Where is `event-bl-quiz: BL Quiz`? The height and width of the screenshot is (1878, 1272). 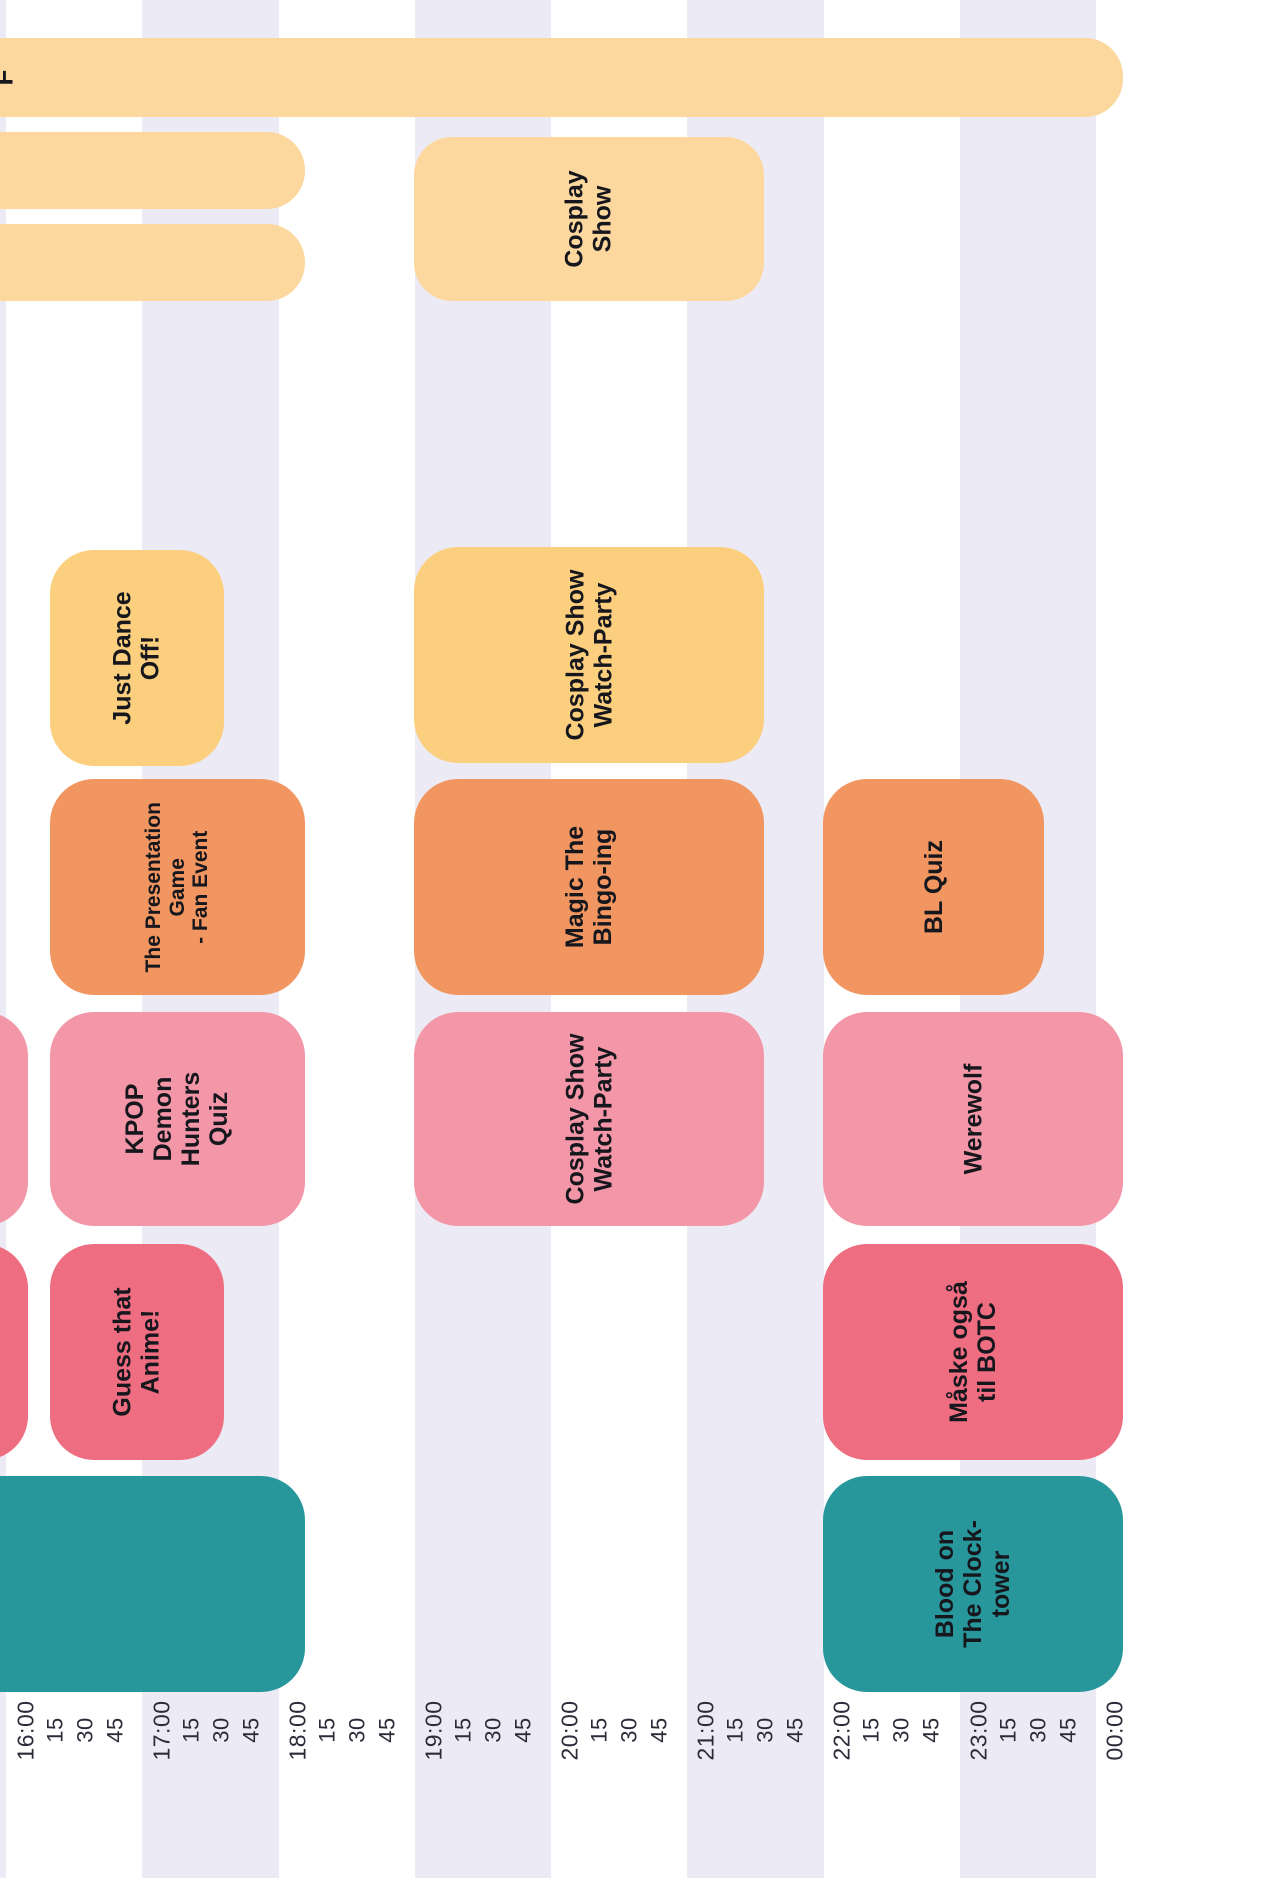
event-bl-quiz: BL Quiz is located at coordinates (933, 887).